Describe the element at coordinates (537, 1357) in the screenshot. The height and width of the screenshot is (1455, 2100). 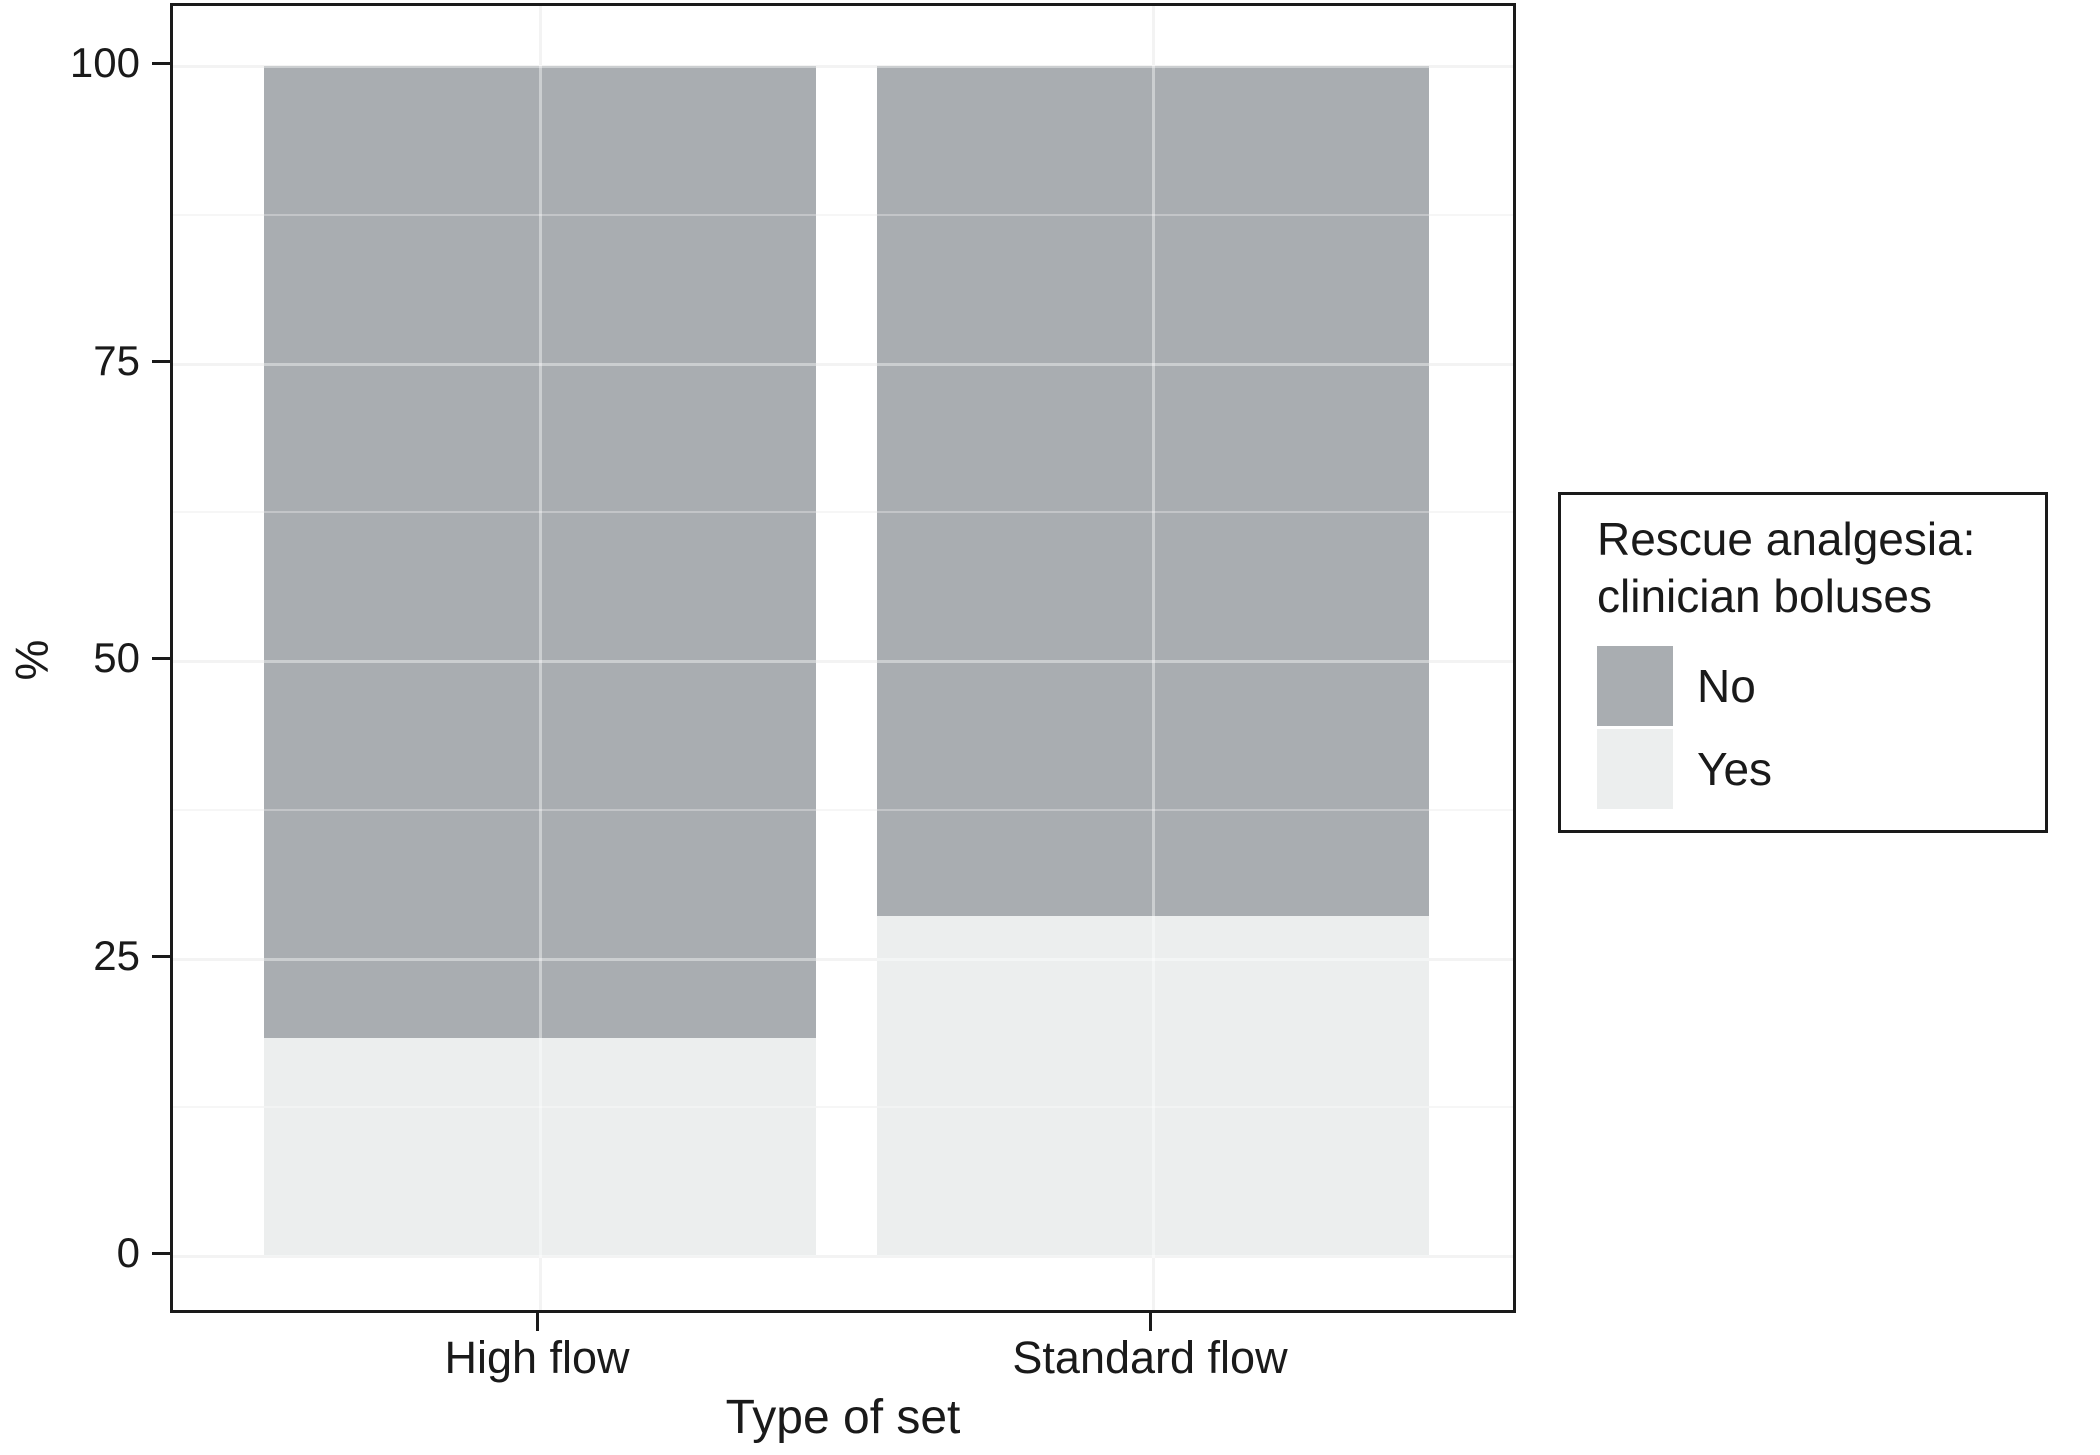
I see `x-tick-label-high-flow: High flow` at that location.